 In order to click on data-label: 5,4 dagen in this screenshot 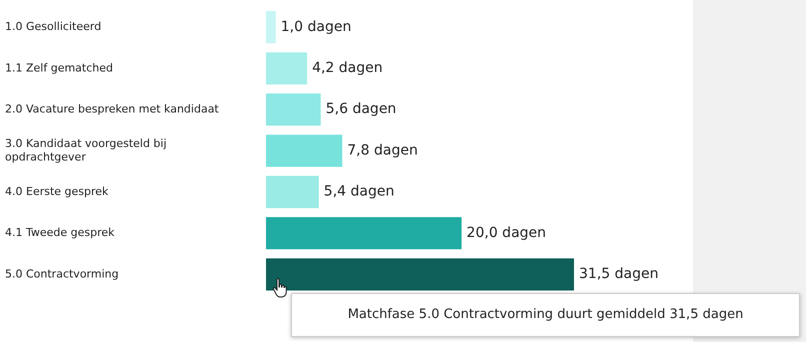, I will do `click(359, 192)`.